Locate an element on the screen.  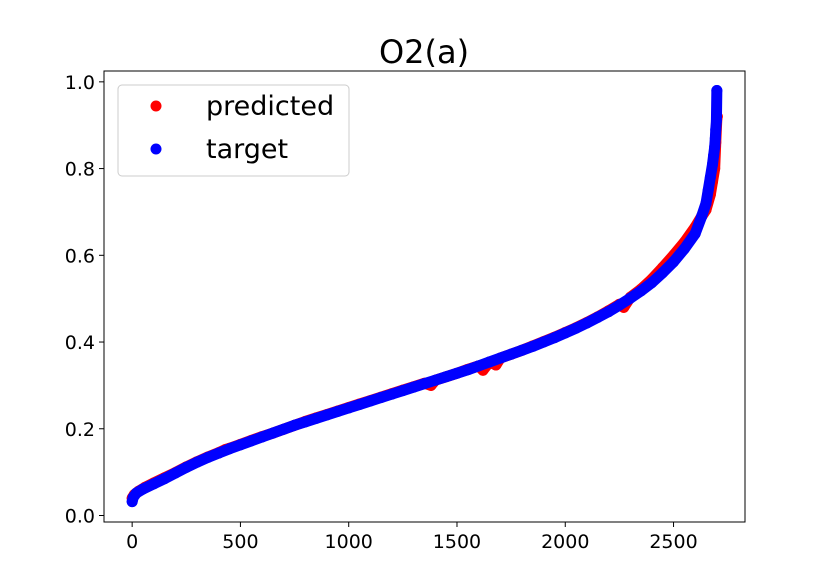
y-tick-label: 0.6 is located at coordinates (80, 256).